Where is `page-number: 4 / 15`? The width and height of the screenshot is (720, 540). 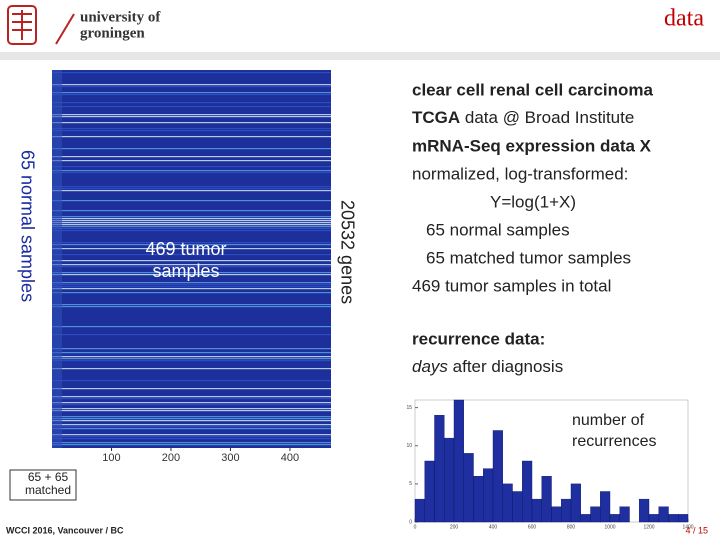 page-number: 4 / 15 is located at coordinates (696, 530).